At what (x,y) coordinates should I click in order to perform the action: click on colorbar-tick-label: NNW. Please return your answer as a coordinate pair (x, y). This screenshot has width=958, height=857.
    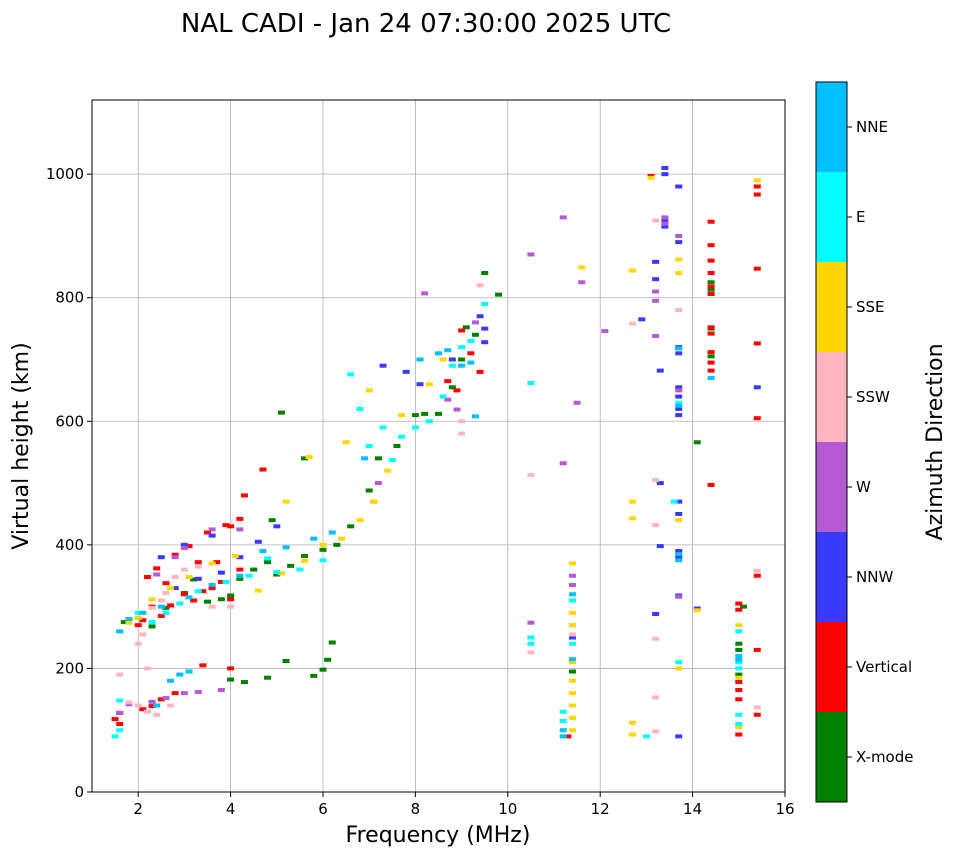
    Looking at the image, I should click on (874, 577).